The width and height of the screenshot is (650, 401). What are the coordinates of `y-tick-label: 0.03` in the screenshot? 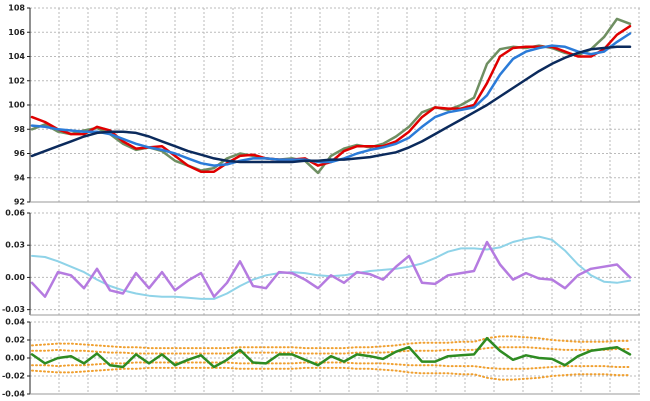 It's located at (15, 245).